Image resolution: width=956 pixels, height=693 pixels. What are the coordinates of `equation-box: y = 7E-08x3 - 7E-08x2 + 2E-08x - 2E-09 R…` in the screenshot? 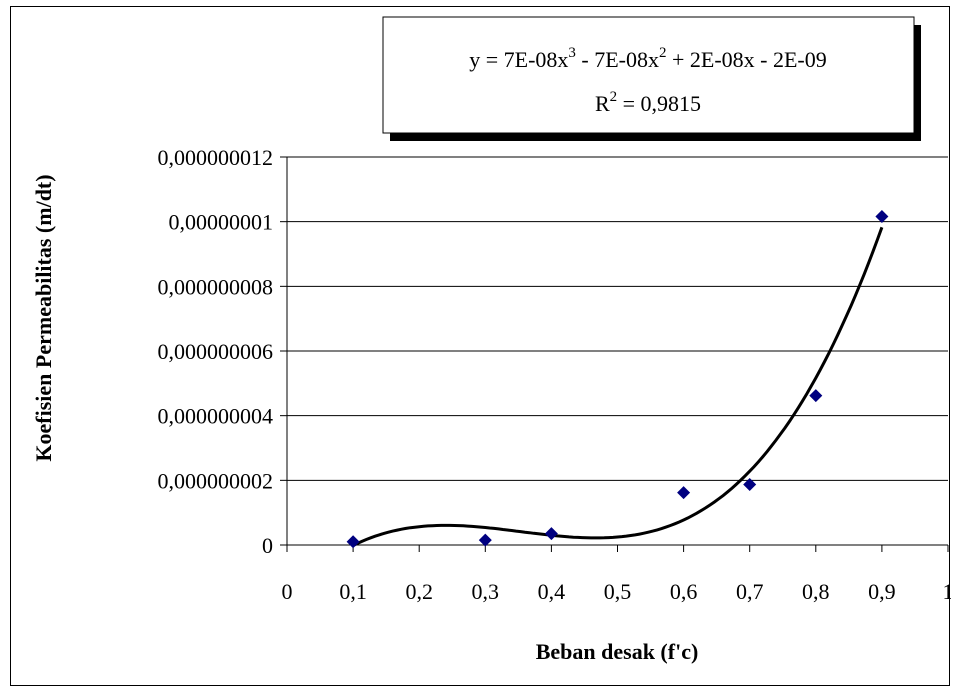 It's located at (651, 78).